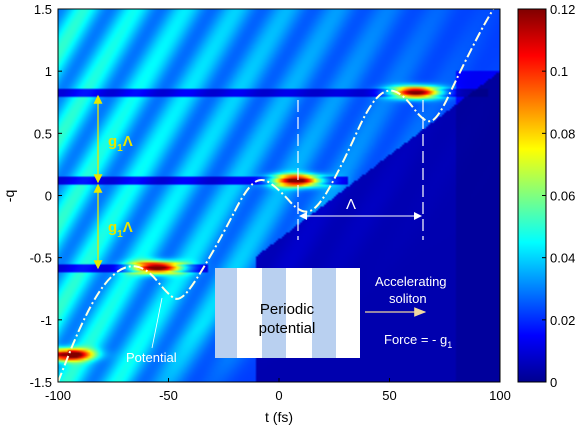 The image size is (578, 431). I want to click on x-tick-label: -50, so click(168, 395).